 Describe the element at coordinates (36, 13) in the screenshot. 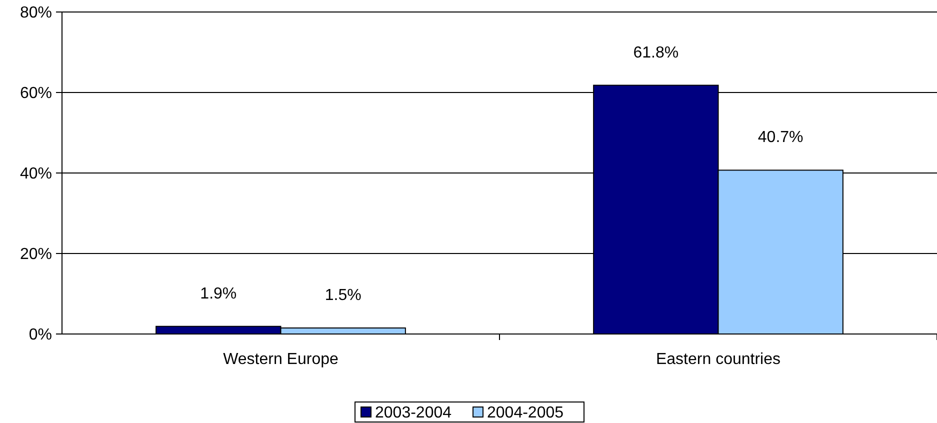

I see `y-tick-label: 80%` at that location.